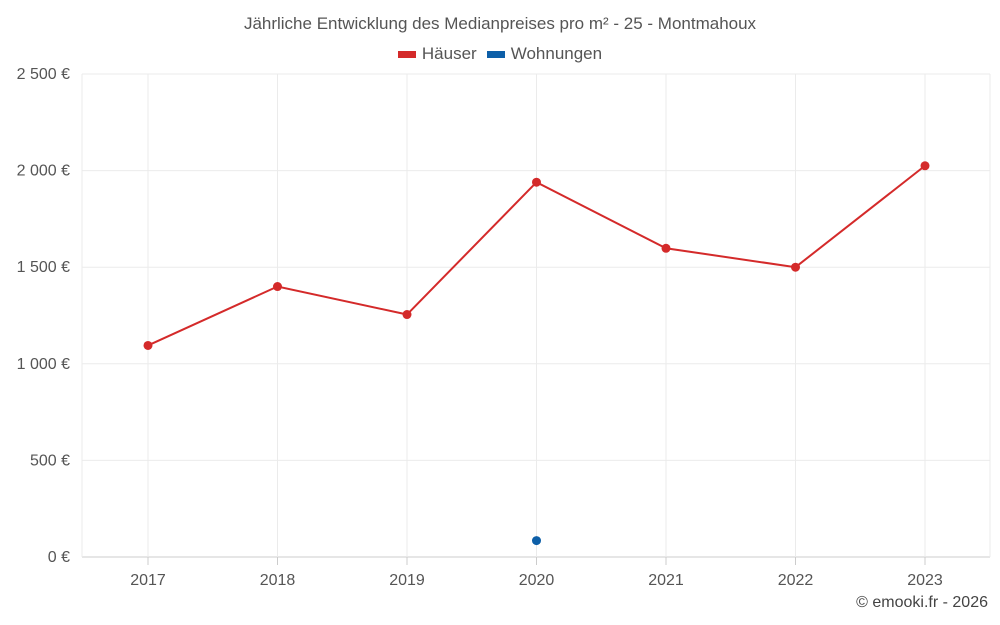  What do you see at coordinates (406, 54) in the screenshot?
I see `legend-swatch-haeuser` at bounding box center [406, 54].